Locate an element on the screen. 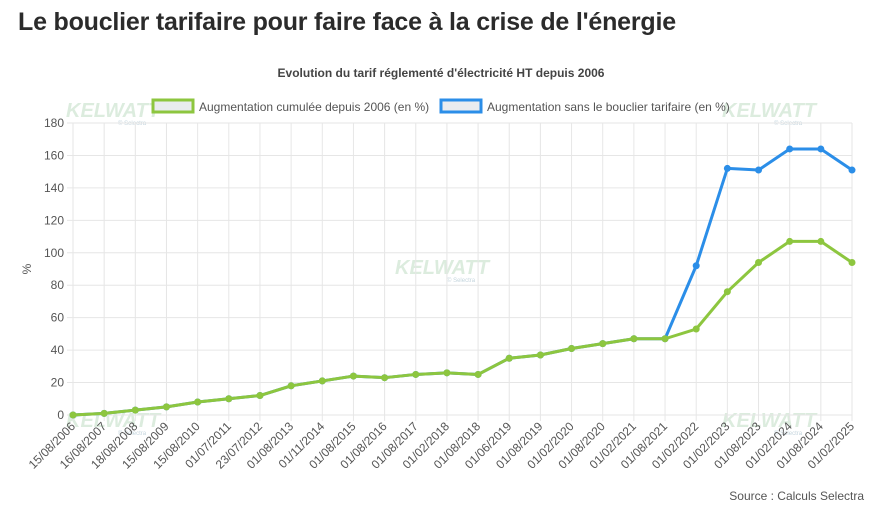 Image resolution: width=884 pixels, height=523 pixels. y-tick-label: 160 is located at coordinates (54, 155).